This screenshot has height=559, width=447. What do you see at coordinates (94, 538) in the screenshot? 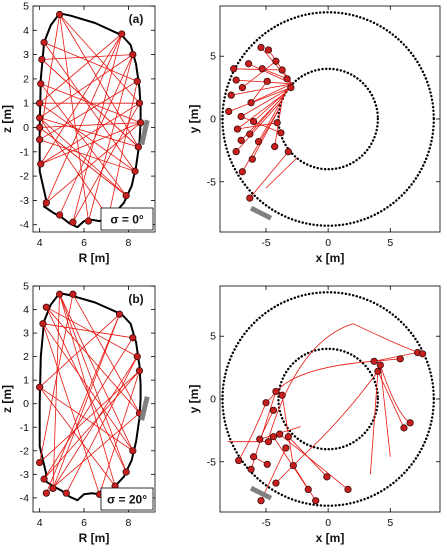
I see `x-axis-label: R [m]` at bounding box center [94, 538].